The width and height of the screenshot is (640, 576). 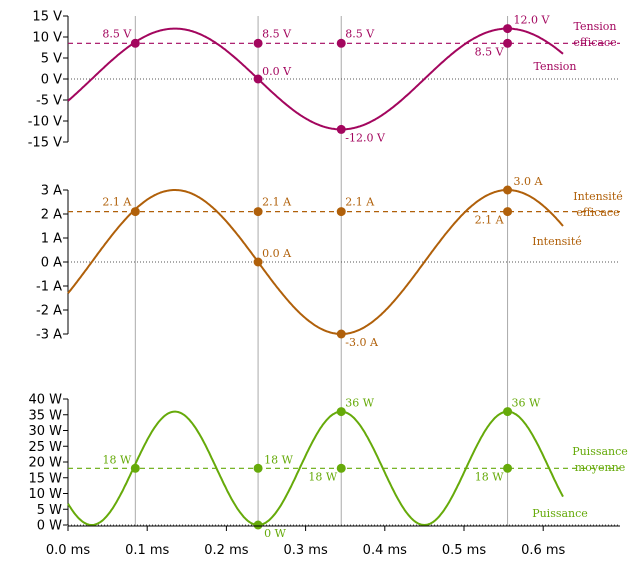 I want to click on x-tick-label-3: 0.3 ms, so click(x=305, y=550).